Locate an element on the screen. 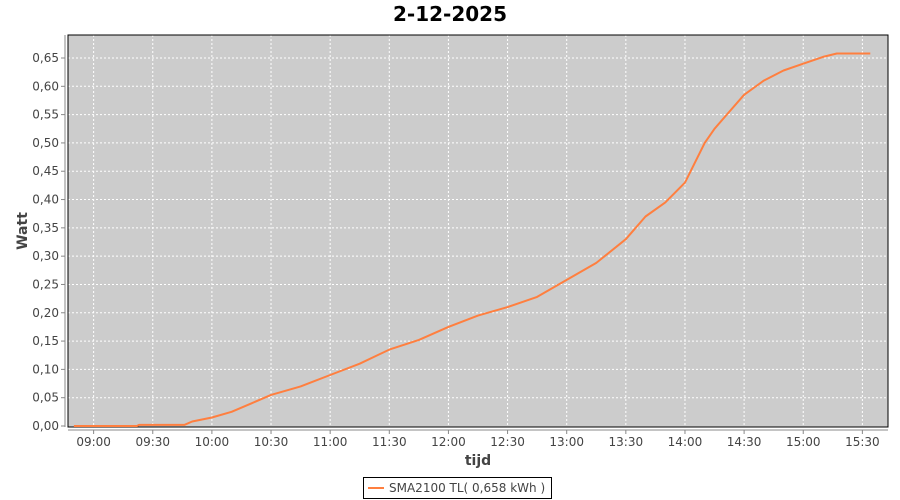 The width and height of the screenshot is (900, 500). legend: SMA2100 TL( 0,658 kWh ) is located at coordinates (458, 488).